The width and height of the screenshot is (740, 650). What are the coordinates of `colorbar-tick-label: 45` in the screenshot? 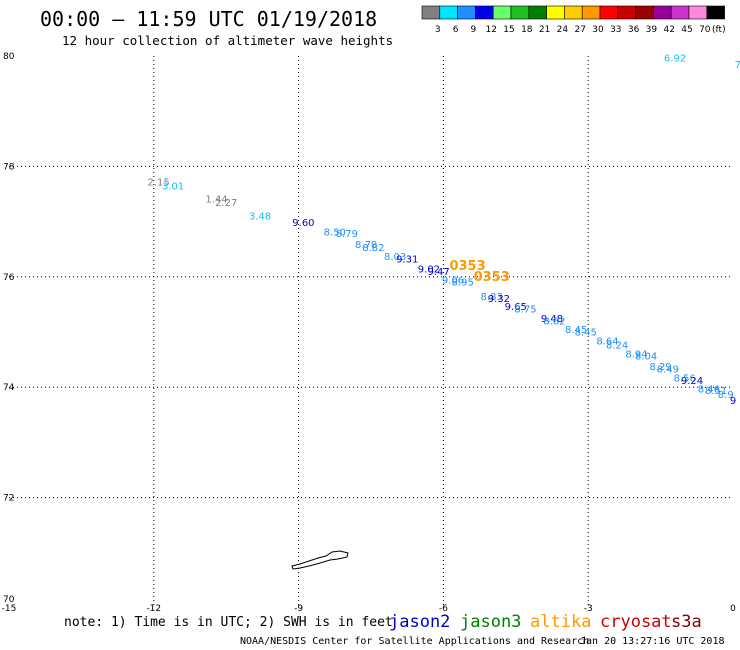 It's located at (686, 30).